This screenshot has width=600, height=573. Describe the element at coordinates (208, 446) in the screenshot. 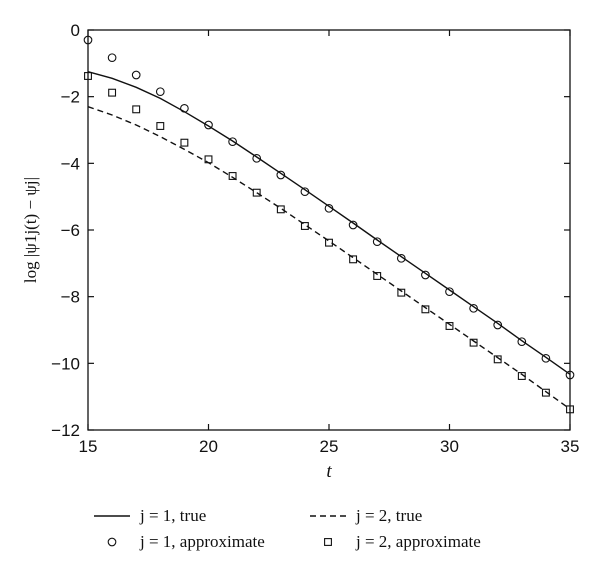

I see `x-tick-label: 20` at that location.